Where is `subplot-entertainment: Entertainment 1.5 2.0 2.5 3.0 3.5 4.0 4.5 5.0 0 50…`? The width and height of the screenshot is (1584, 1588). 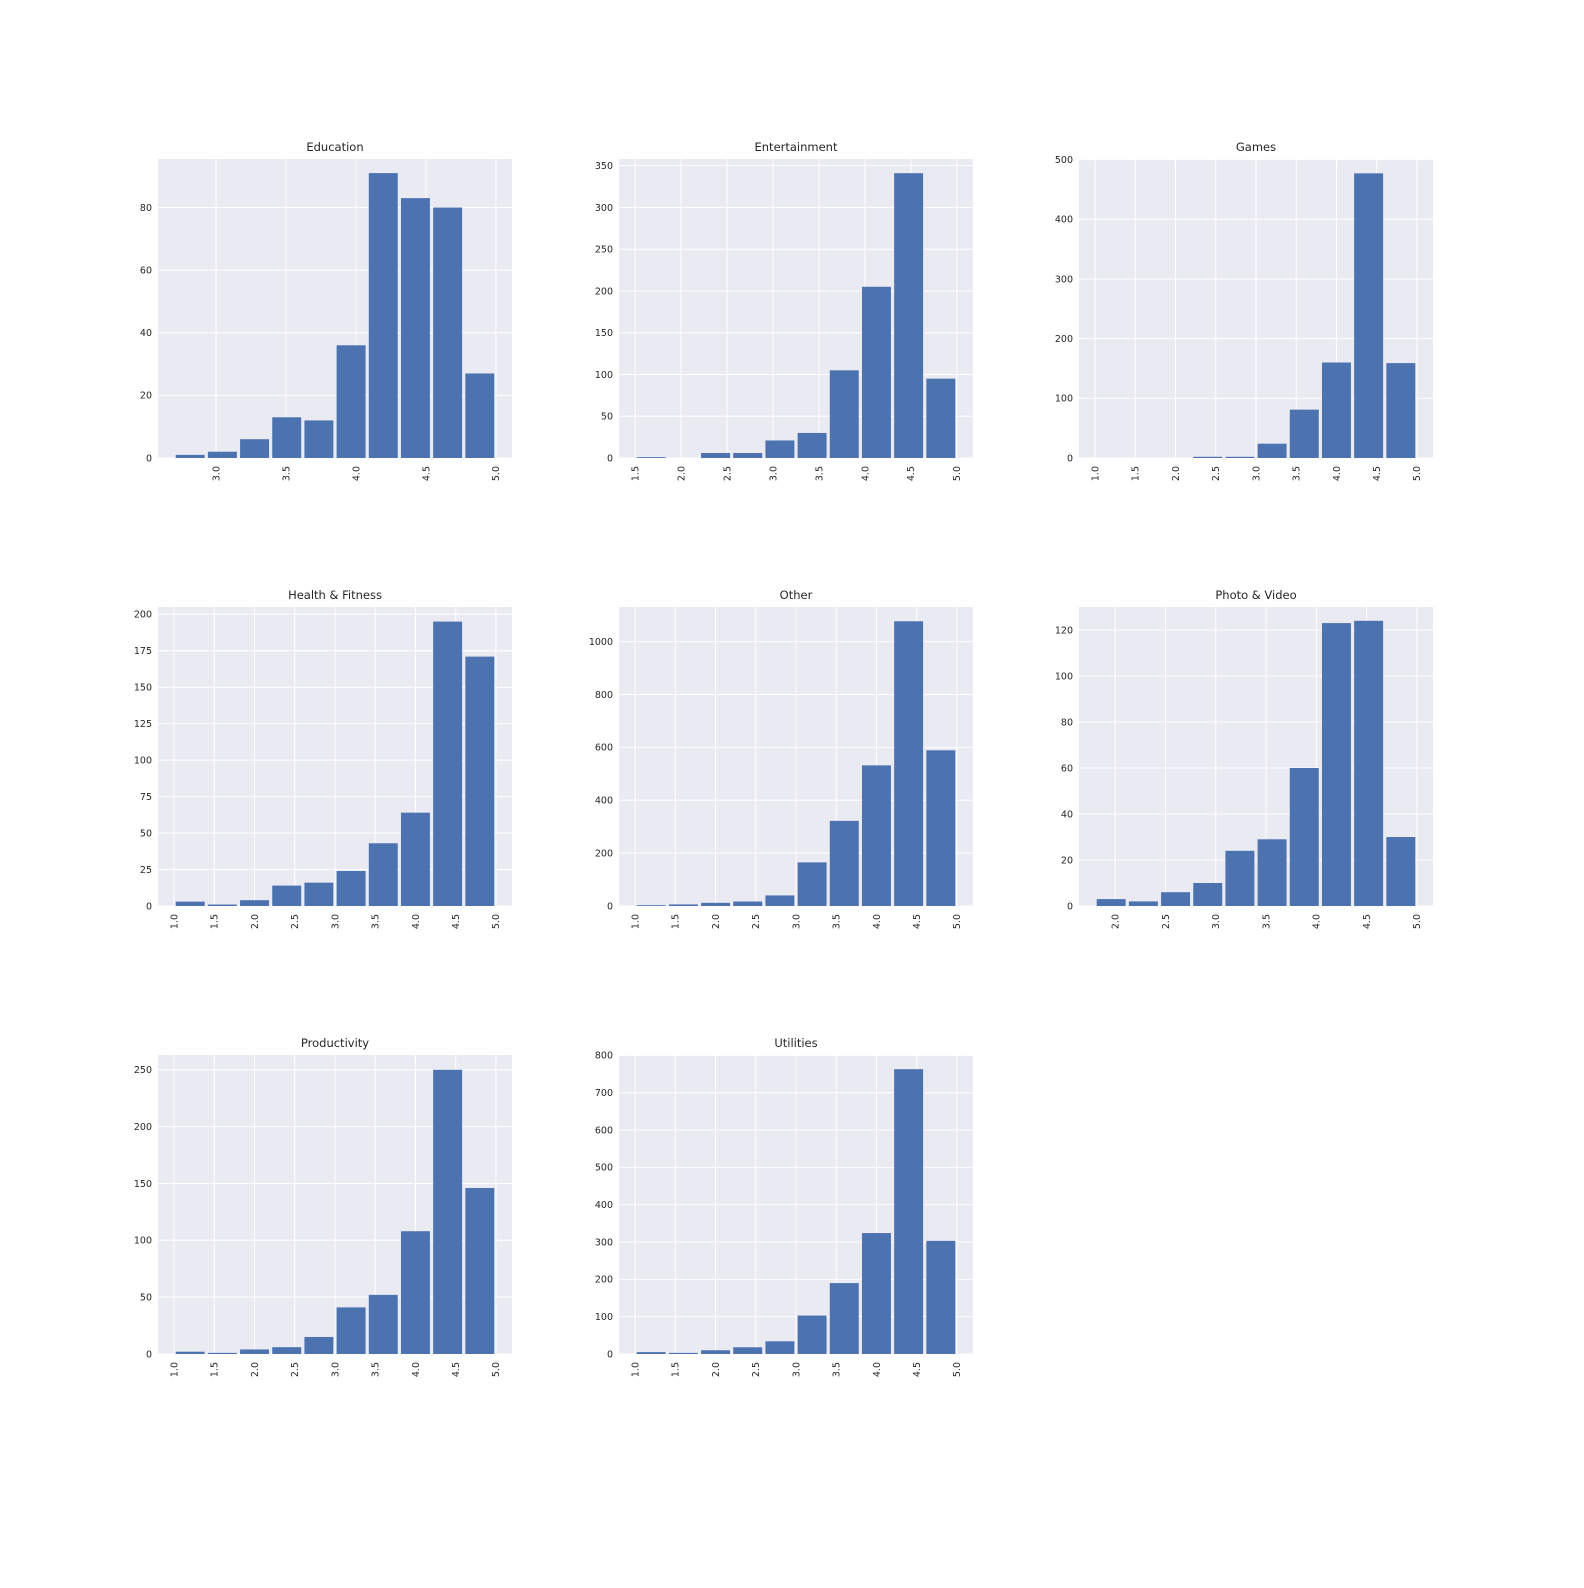 subplot-entertainment: Entertainment 1.5 2.0 2.5 3.0 3.5 4.0 4.5 5.0 0 50… is located at coordinates (784, 310).